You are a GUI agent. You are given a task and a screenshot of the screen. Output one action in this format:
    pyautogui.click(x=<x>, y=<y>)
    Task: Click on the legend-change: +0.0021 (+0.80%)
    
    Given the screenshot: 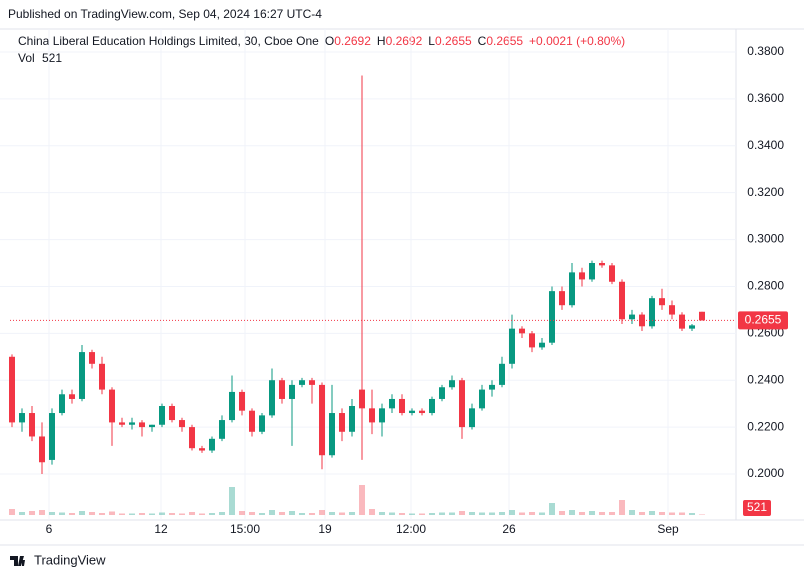 What is the action you would take?
    pyautogui.click(x=577, y=41)
    